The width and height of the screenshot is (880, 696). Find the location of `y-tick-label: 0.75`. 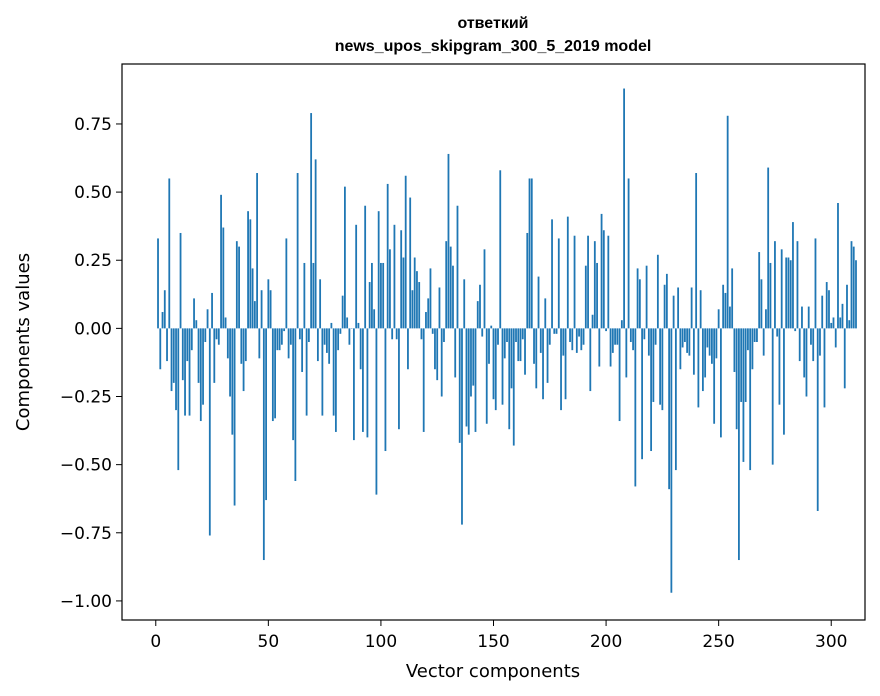

y-tick-label: 0.75 is located at coordinates (93, 125).